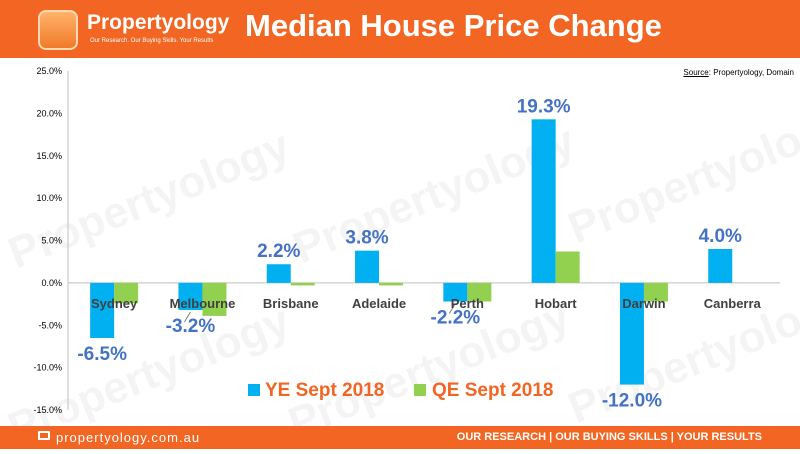 Image resolution: width=800 pixels, height=454 pixels. I want to click on y-tick-label: 0.0%, so click(51, 283).